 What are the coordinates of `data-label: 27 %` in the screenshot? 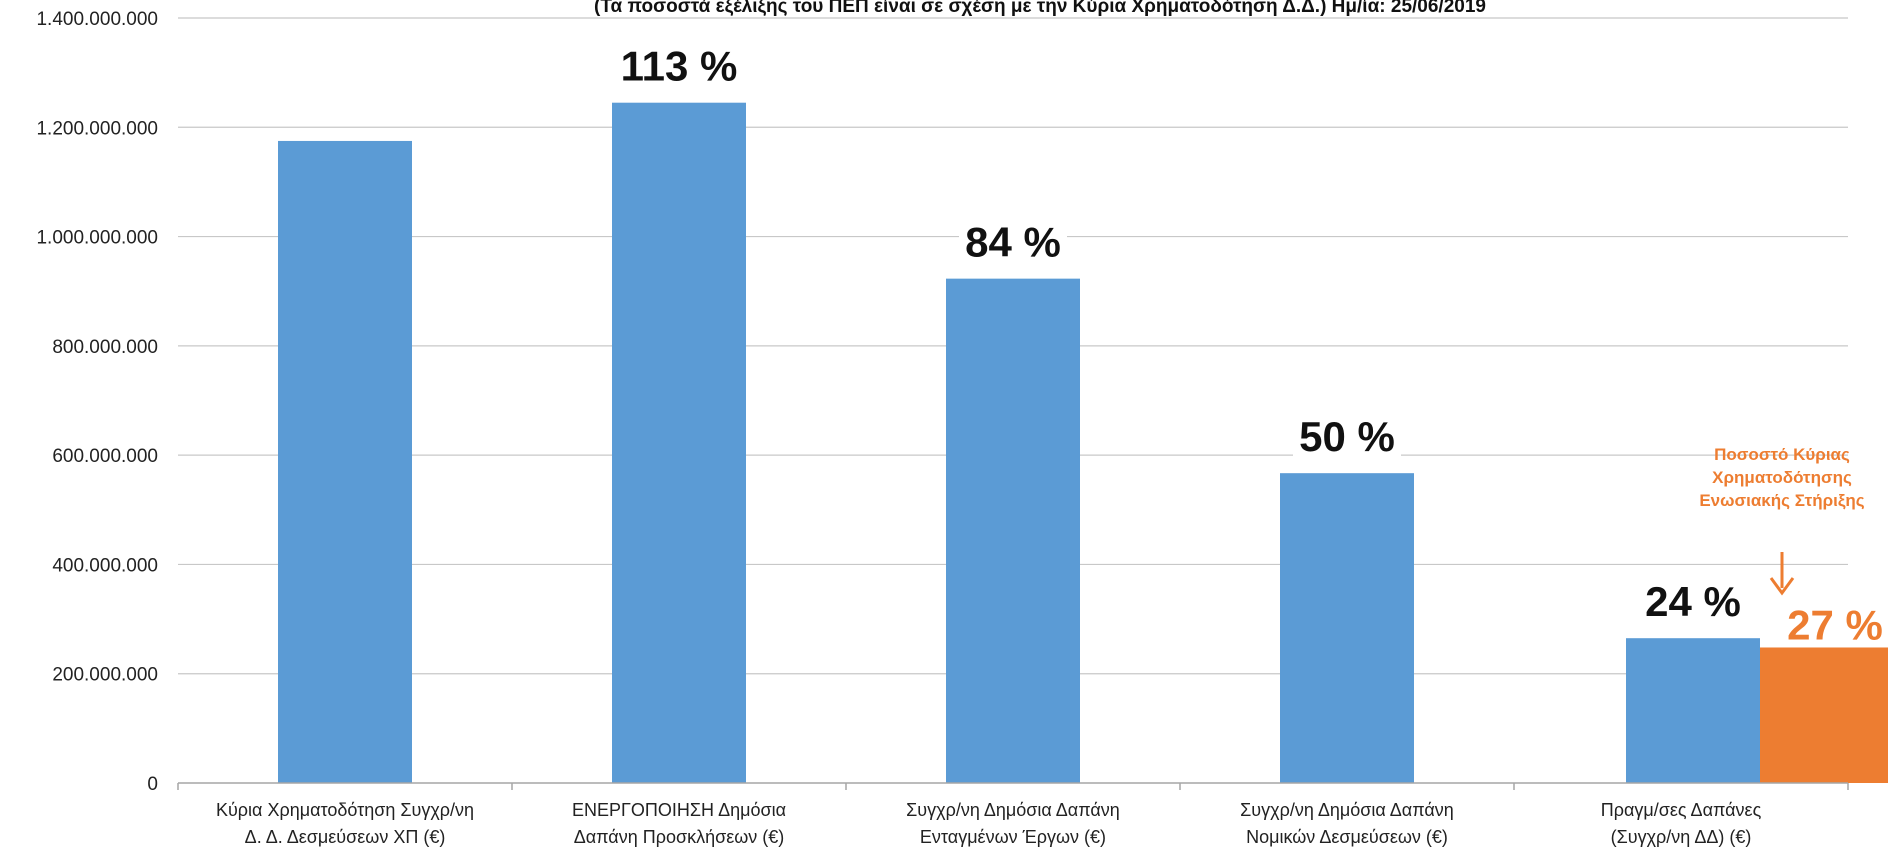 It's located at (1835, 624).